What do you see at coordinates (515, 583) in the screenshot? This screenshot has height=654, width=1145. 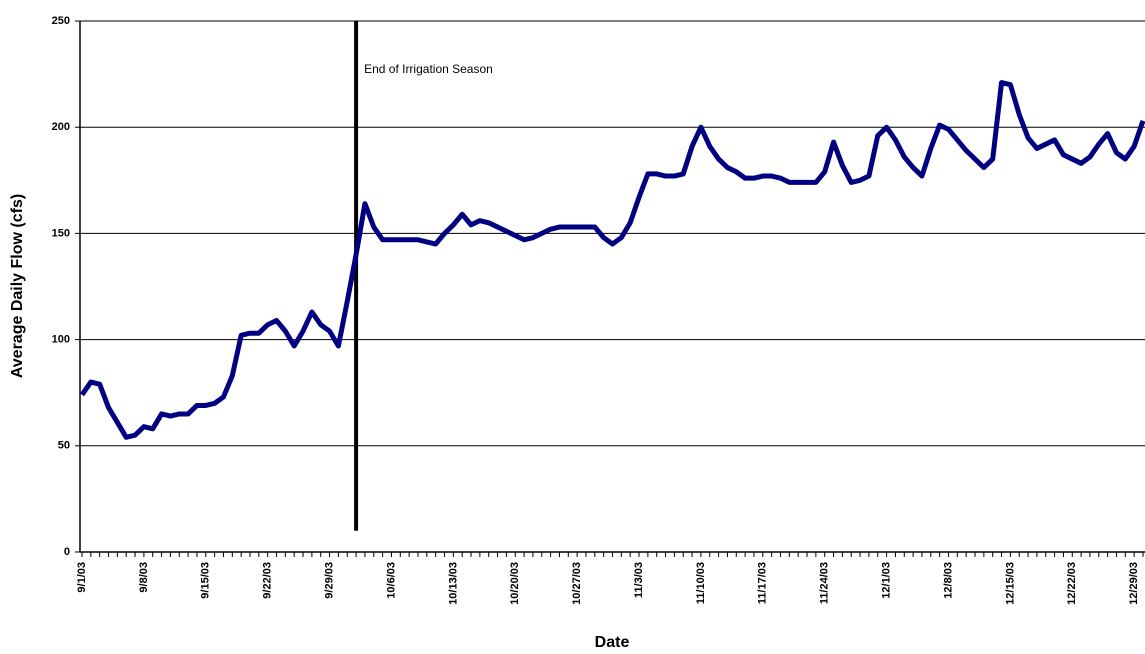 I see `x-tick-label: 10/20/03` at bounding box center [515, 583].